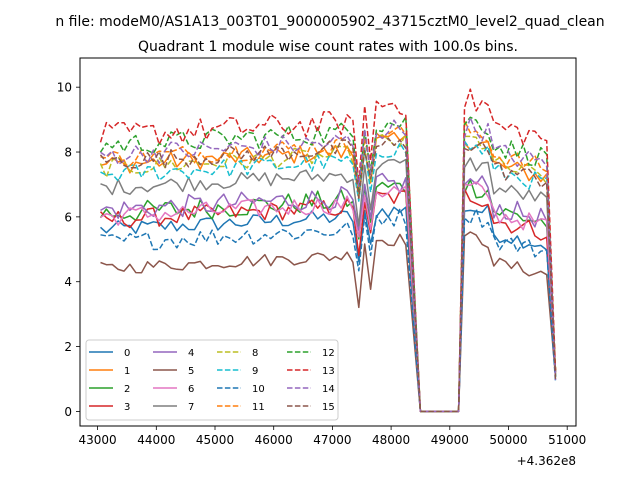  Describe the element at coordinates (68, 153) in the screenshot. I see `y-tick-label: 8` at that location.